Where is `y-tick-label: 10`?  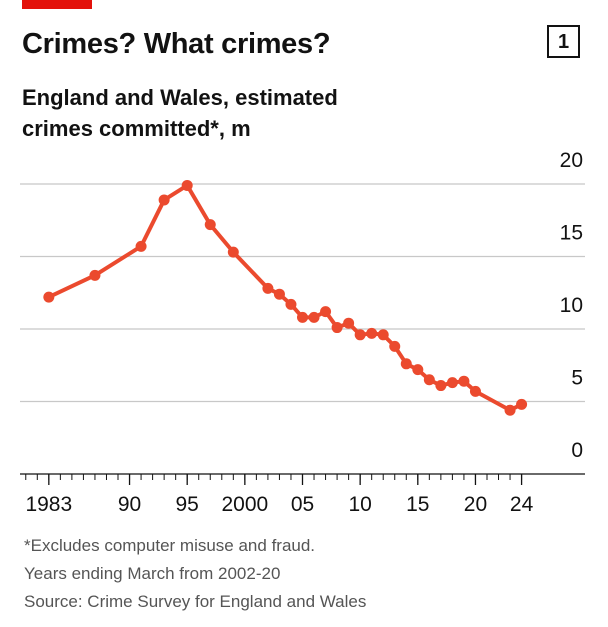
y-tick-label: 10 is located at coordinates (571, 305).